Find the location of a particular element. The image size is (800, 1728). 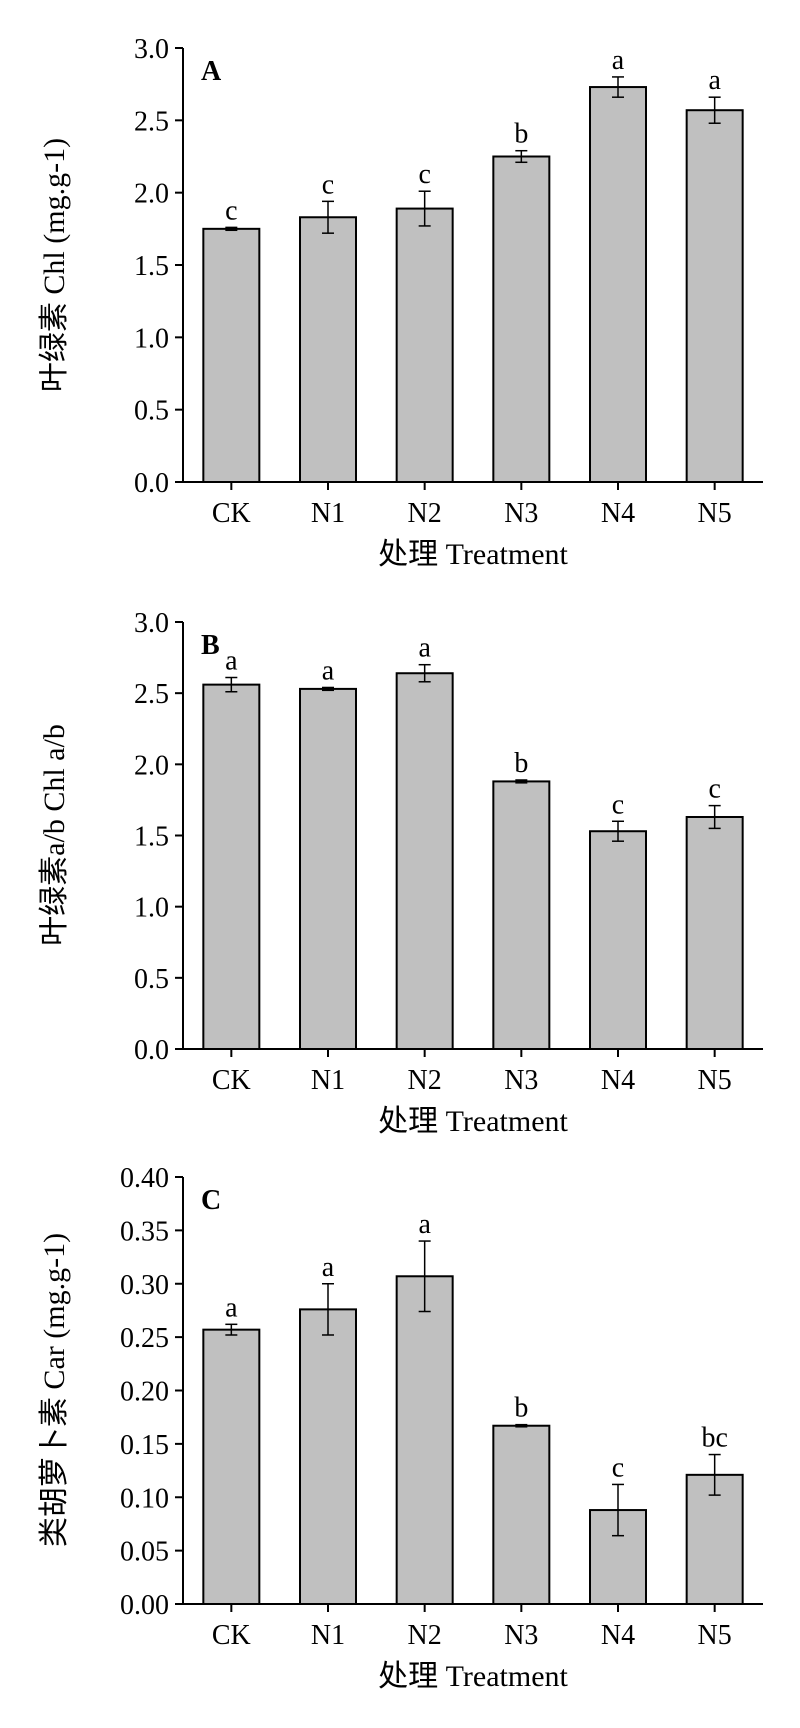

y-tick-label: 0.15 is located at coordinates (144, 1445).